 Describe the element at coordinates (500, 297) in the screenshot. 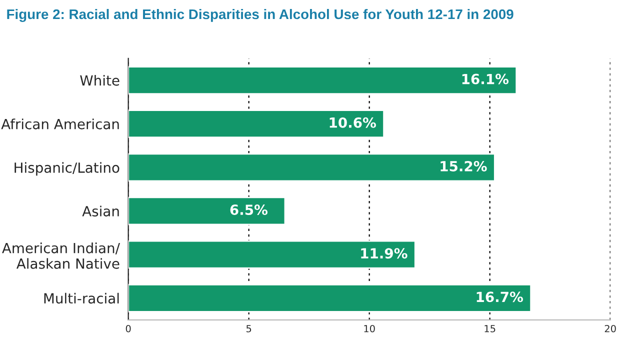

I see `data-label: 16.7%` at that location.